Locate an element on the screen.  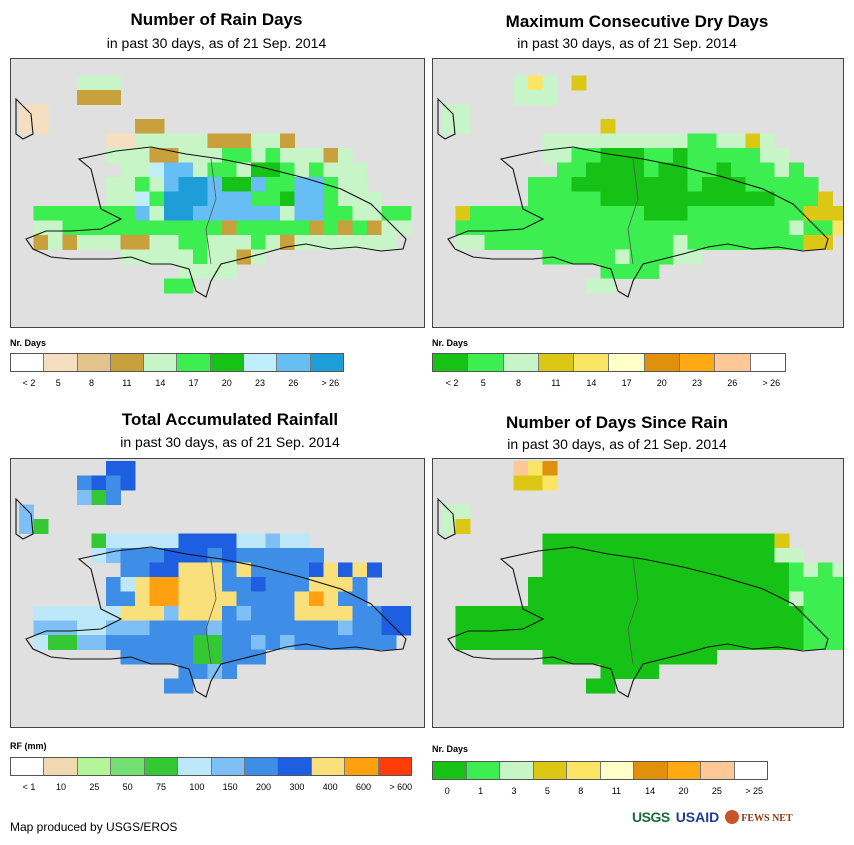
map-grid is located at coordinates (213, 186).